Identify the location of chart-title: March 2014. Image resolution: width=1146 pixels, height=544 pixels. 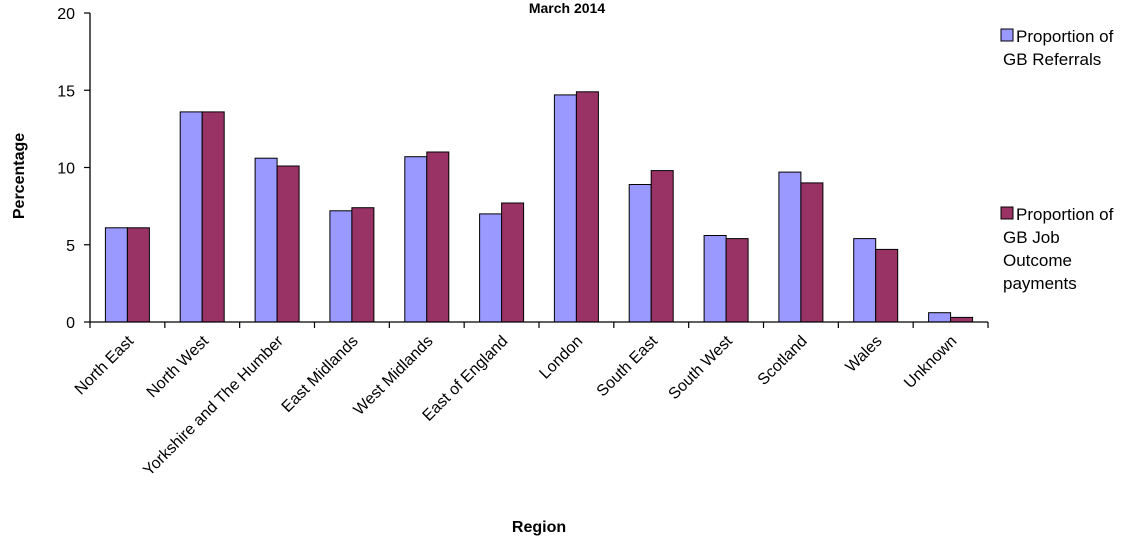
(567, 8).